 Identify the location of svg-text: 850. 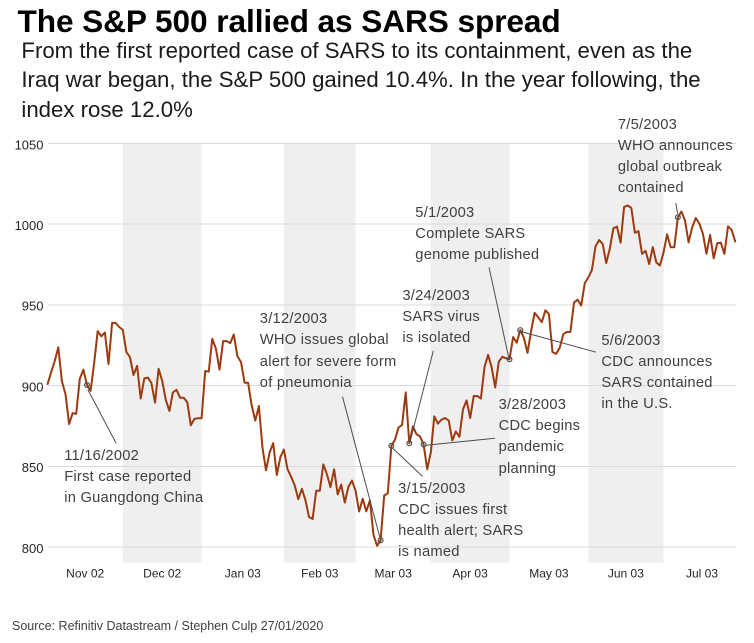
(33, 467).